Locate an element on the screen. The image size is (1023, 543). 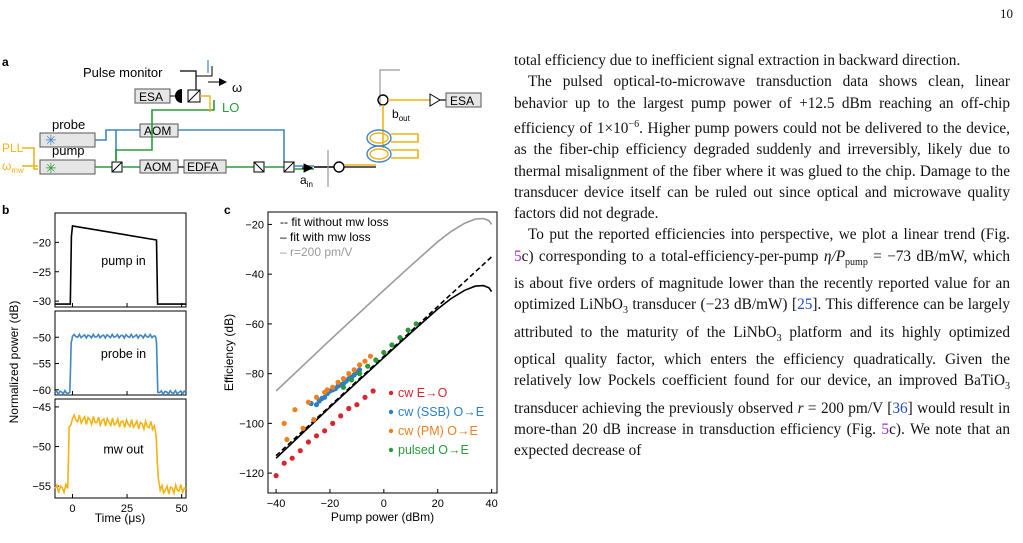
panel-c-ytick-label: −100 is located at coordinates (251, 424).